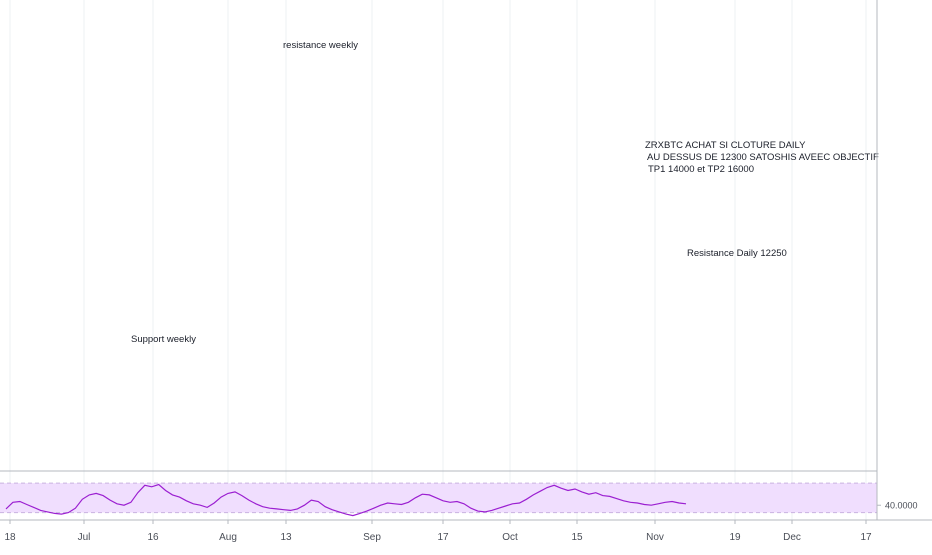  I want to click on x-tick-label: 16, so click(153, 537).